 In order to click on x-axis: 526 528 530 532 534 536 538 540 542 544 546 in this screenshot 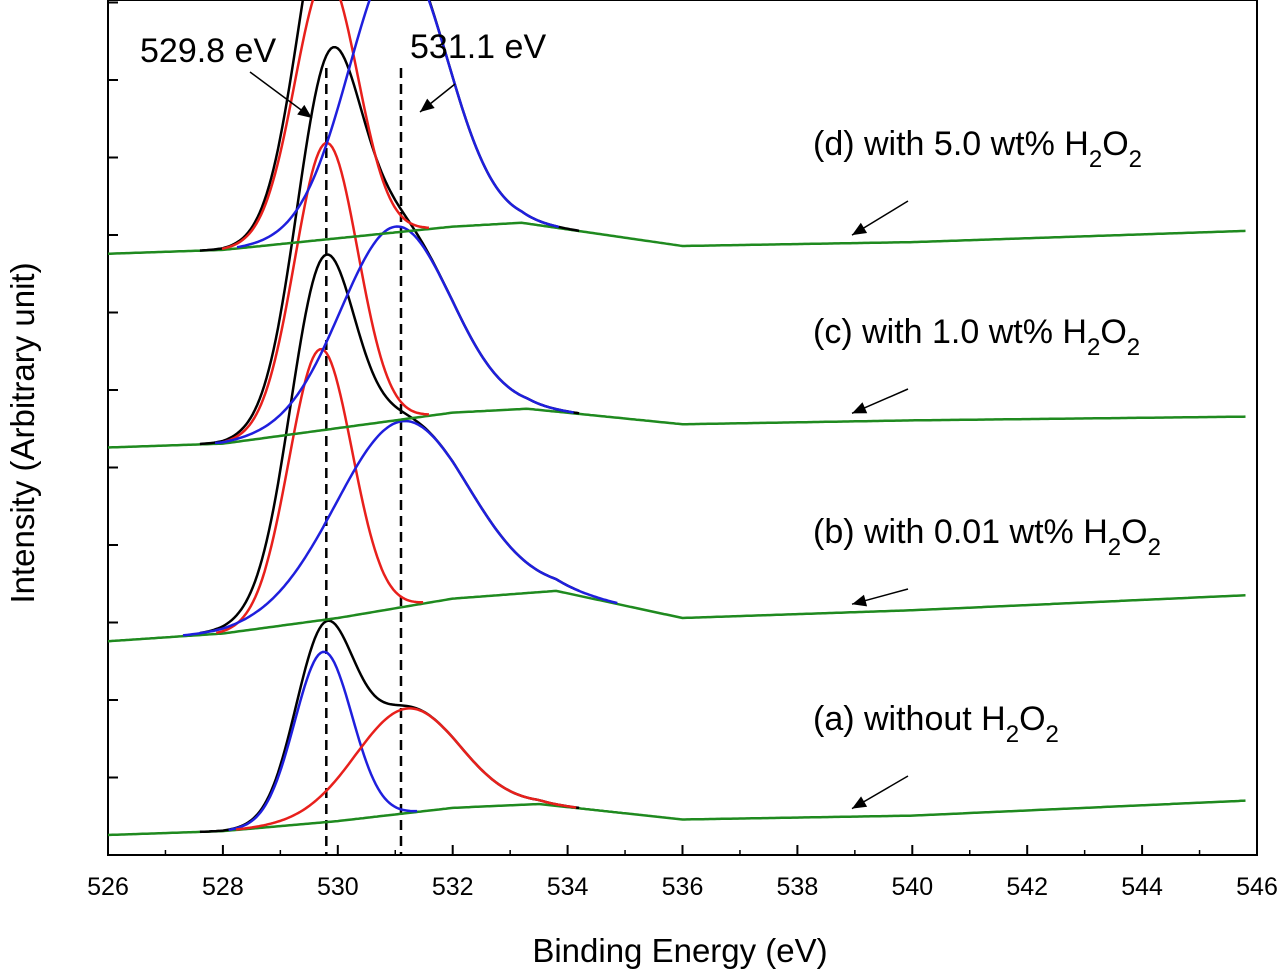, I will do `click(682, 873)`.